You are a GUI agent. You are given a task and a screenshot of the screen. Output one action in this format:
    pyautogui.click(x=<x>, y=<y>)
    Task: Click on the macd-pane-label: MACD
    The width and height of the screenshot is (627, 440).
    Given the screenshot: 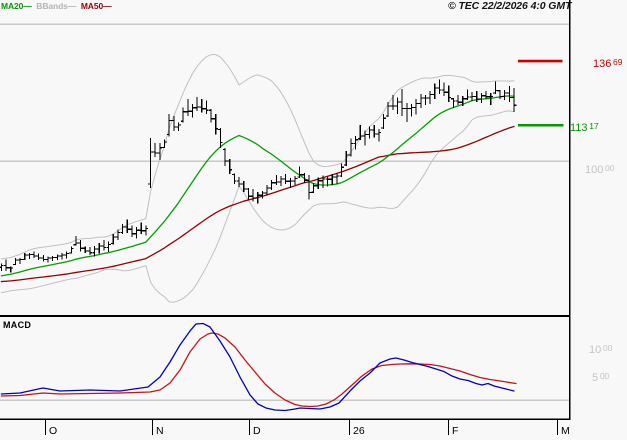 What is the action you would take?
    pyautogui.click(x=17, y=324)
    